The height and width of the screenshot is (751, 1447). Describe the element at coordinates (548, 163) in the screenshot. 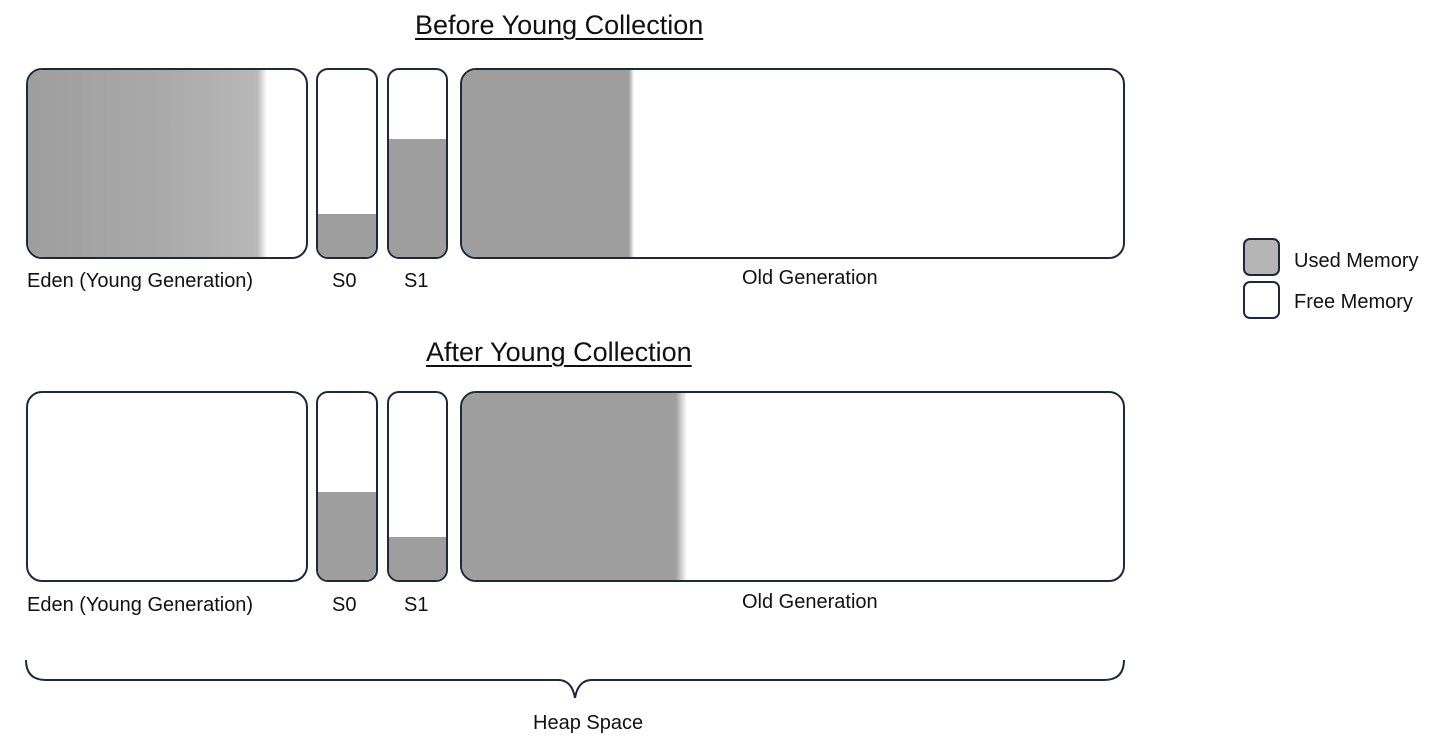

I see `before-old-used-fill` at that location.